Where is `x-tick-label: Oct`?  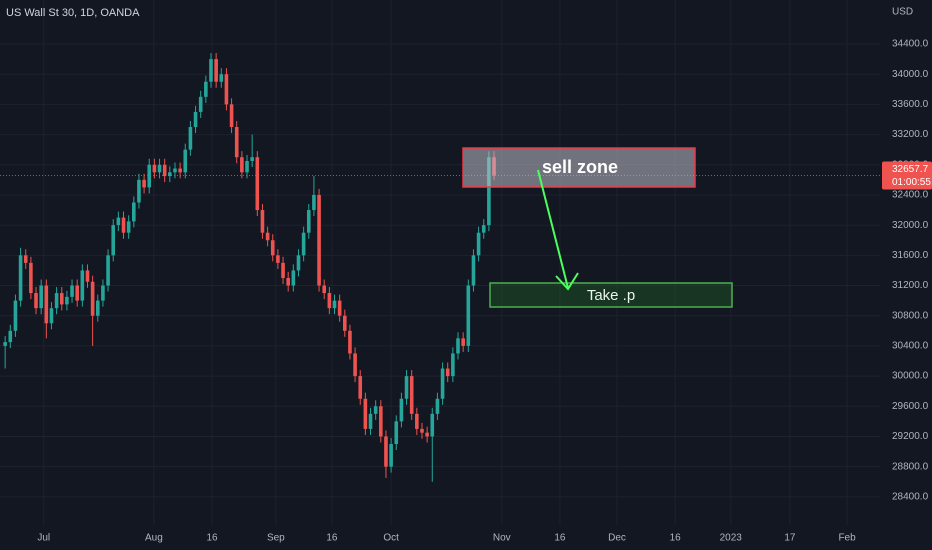 x-tick-label: Oct is located at coordinates (391, 538).